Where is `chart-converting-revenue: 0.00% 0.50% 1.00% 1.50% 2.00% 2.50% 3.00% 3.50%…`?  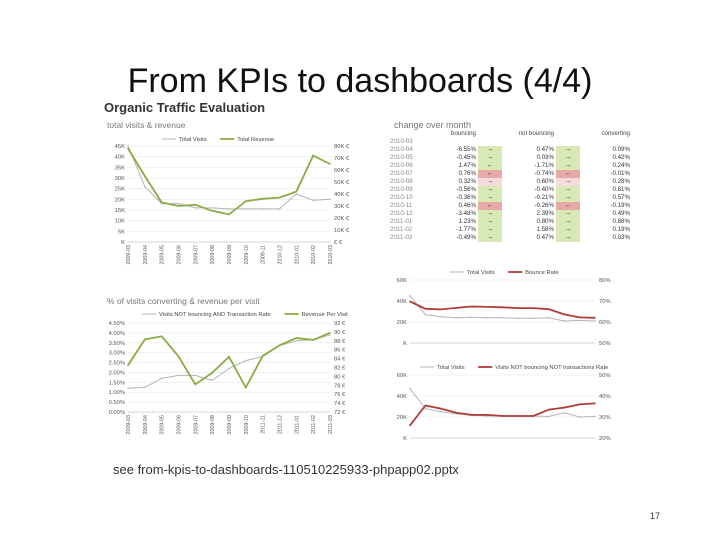 chart-converting-revenue: 0.00% 0.50% 1.00% 1.50% 2.00% 2.50% 3.00% 3.50%… is located at coordinates (229, 373).